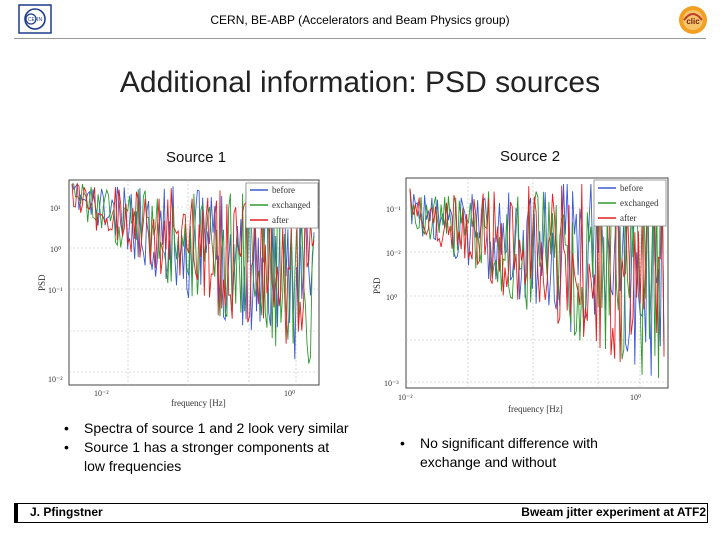 The image size is (720, 540). I want to click on footer-accent, so click(16, 513).